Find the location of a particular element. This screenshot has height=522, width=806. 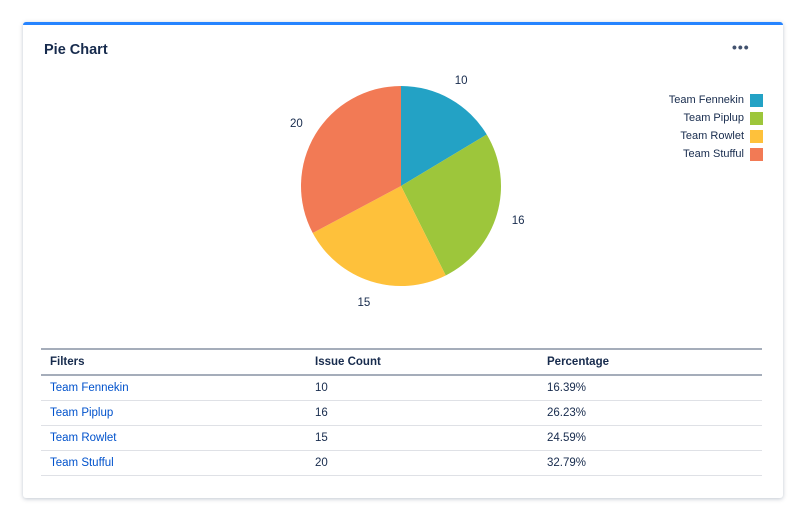

table-row: Team Stufful 20 32.79% is located at coordinates (401, 463).